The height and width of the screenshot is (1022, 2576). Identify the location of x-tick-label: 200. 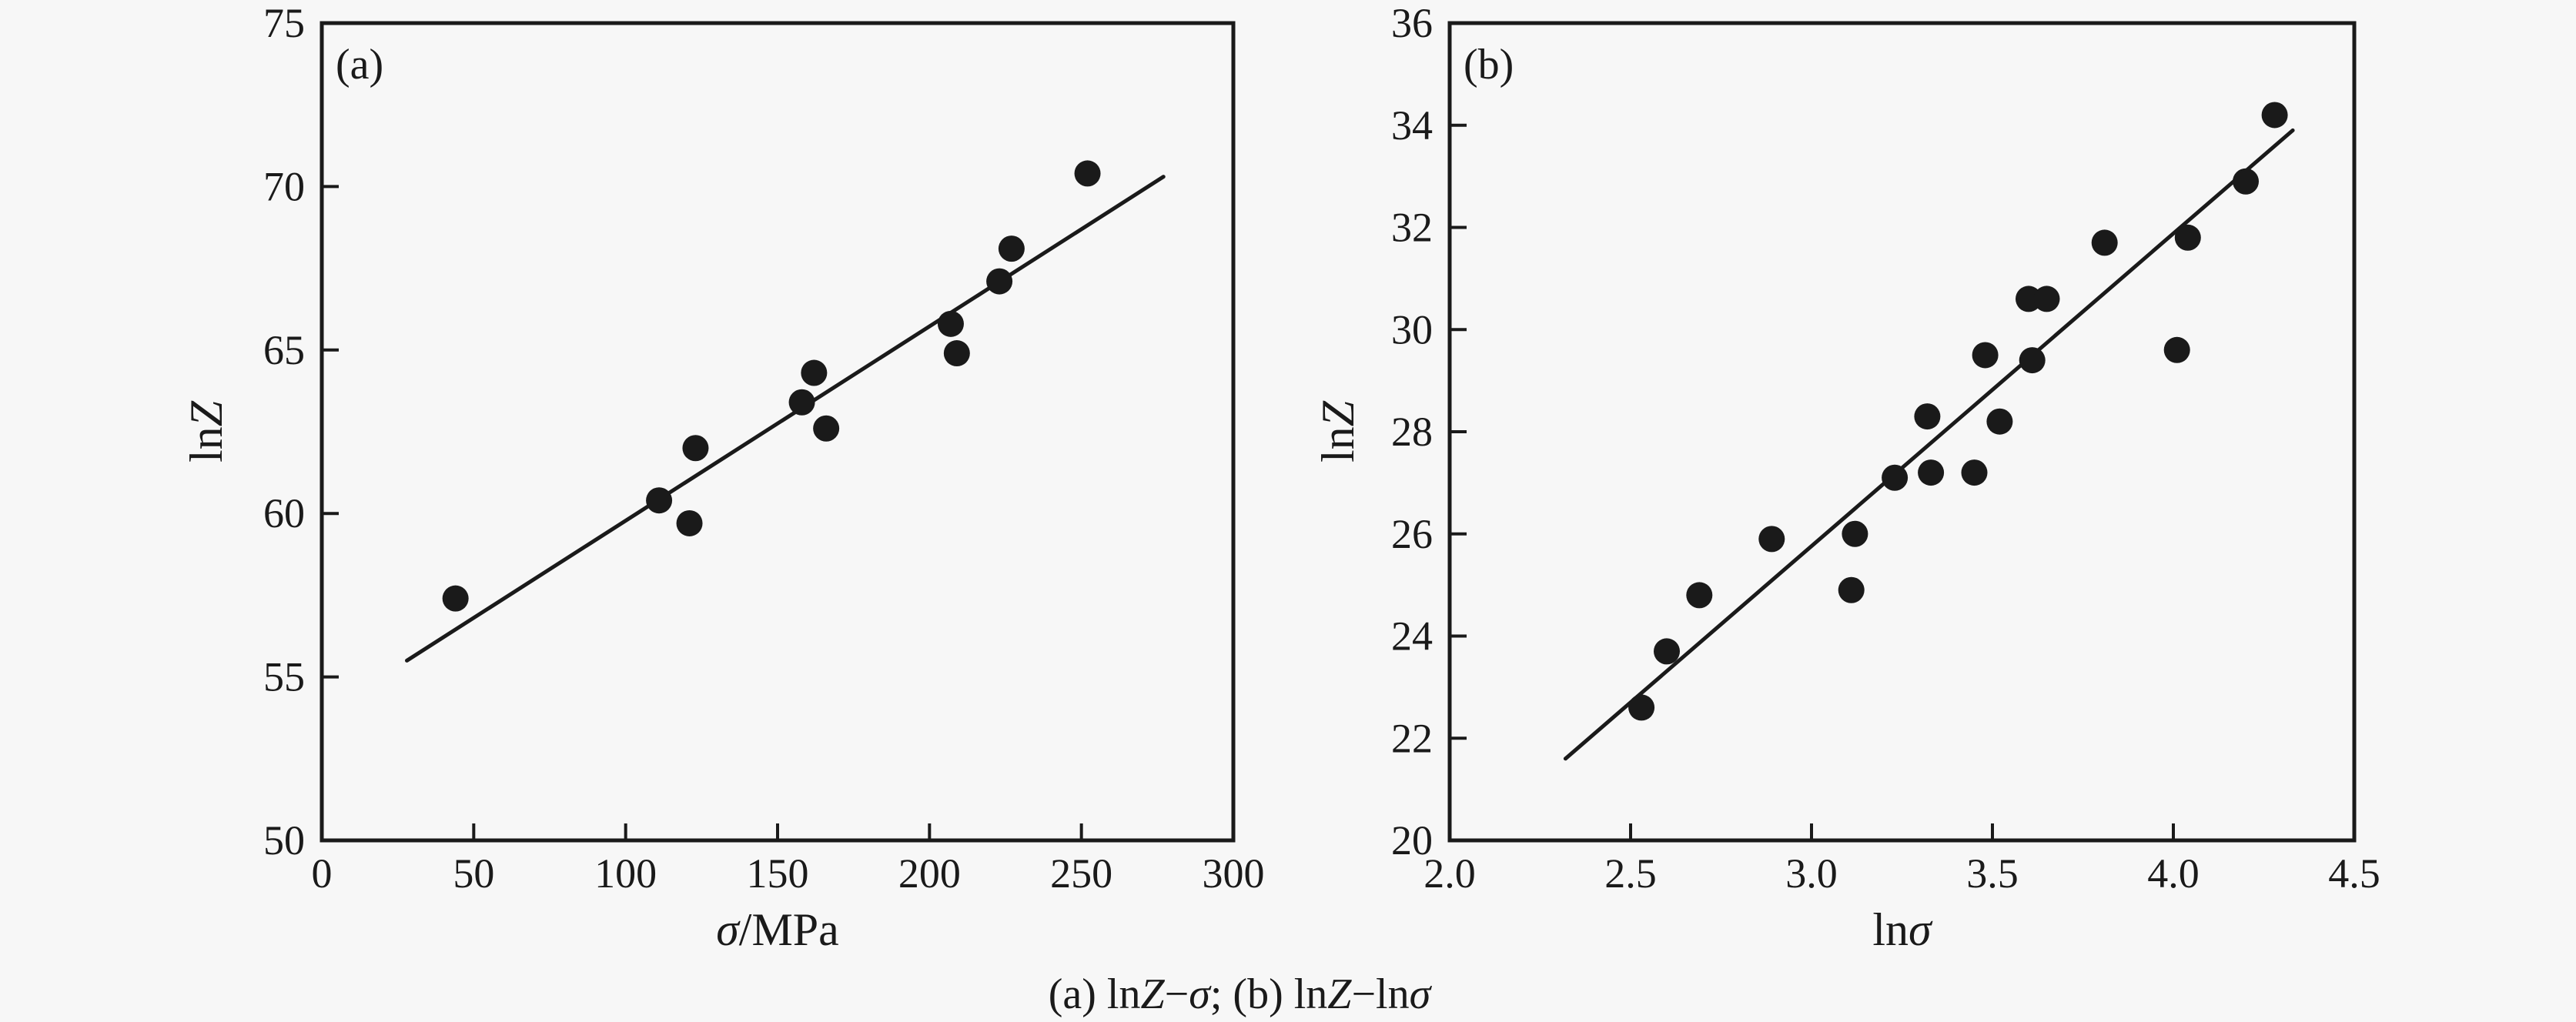
(929, 873).